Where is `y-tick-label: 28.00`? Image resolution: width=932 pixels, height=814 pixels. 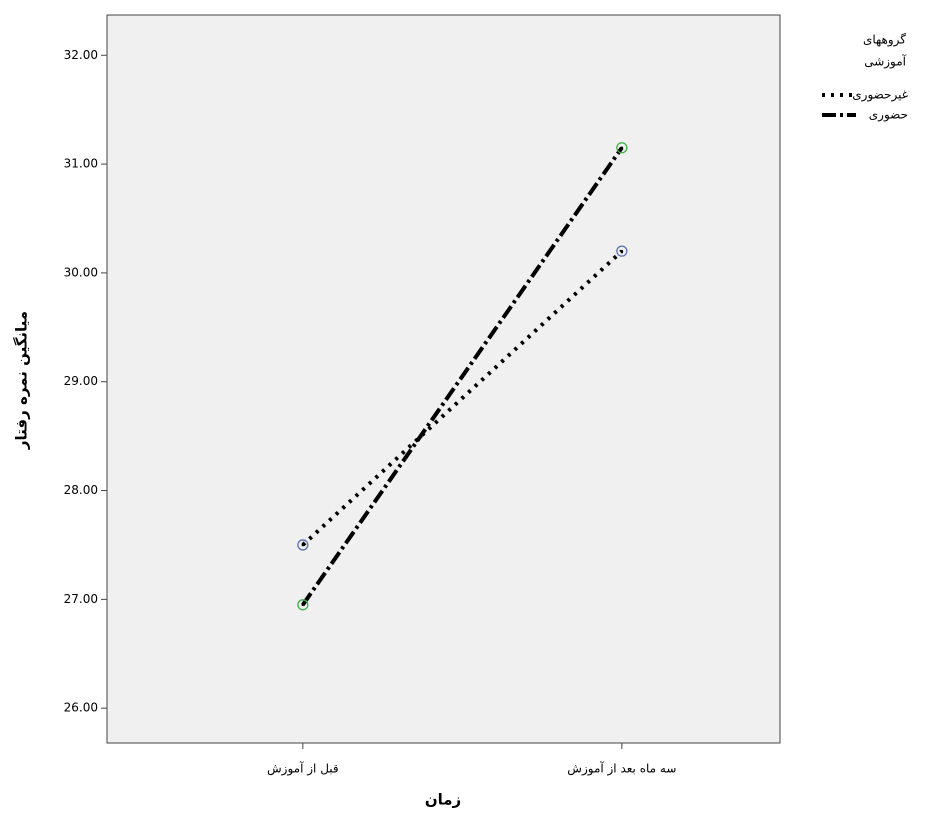
y-tick-label: 28.00 is located at coordinates (81, 490).